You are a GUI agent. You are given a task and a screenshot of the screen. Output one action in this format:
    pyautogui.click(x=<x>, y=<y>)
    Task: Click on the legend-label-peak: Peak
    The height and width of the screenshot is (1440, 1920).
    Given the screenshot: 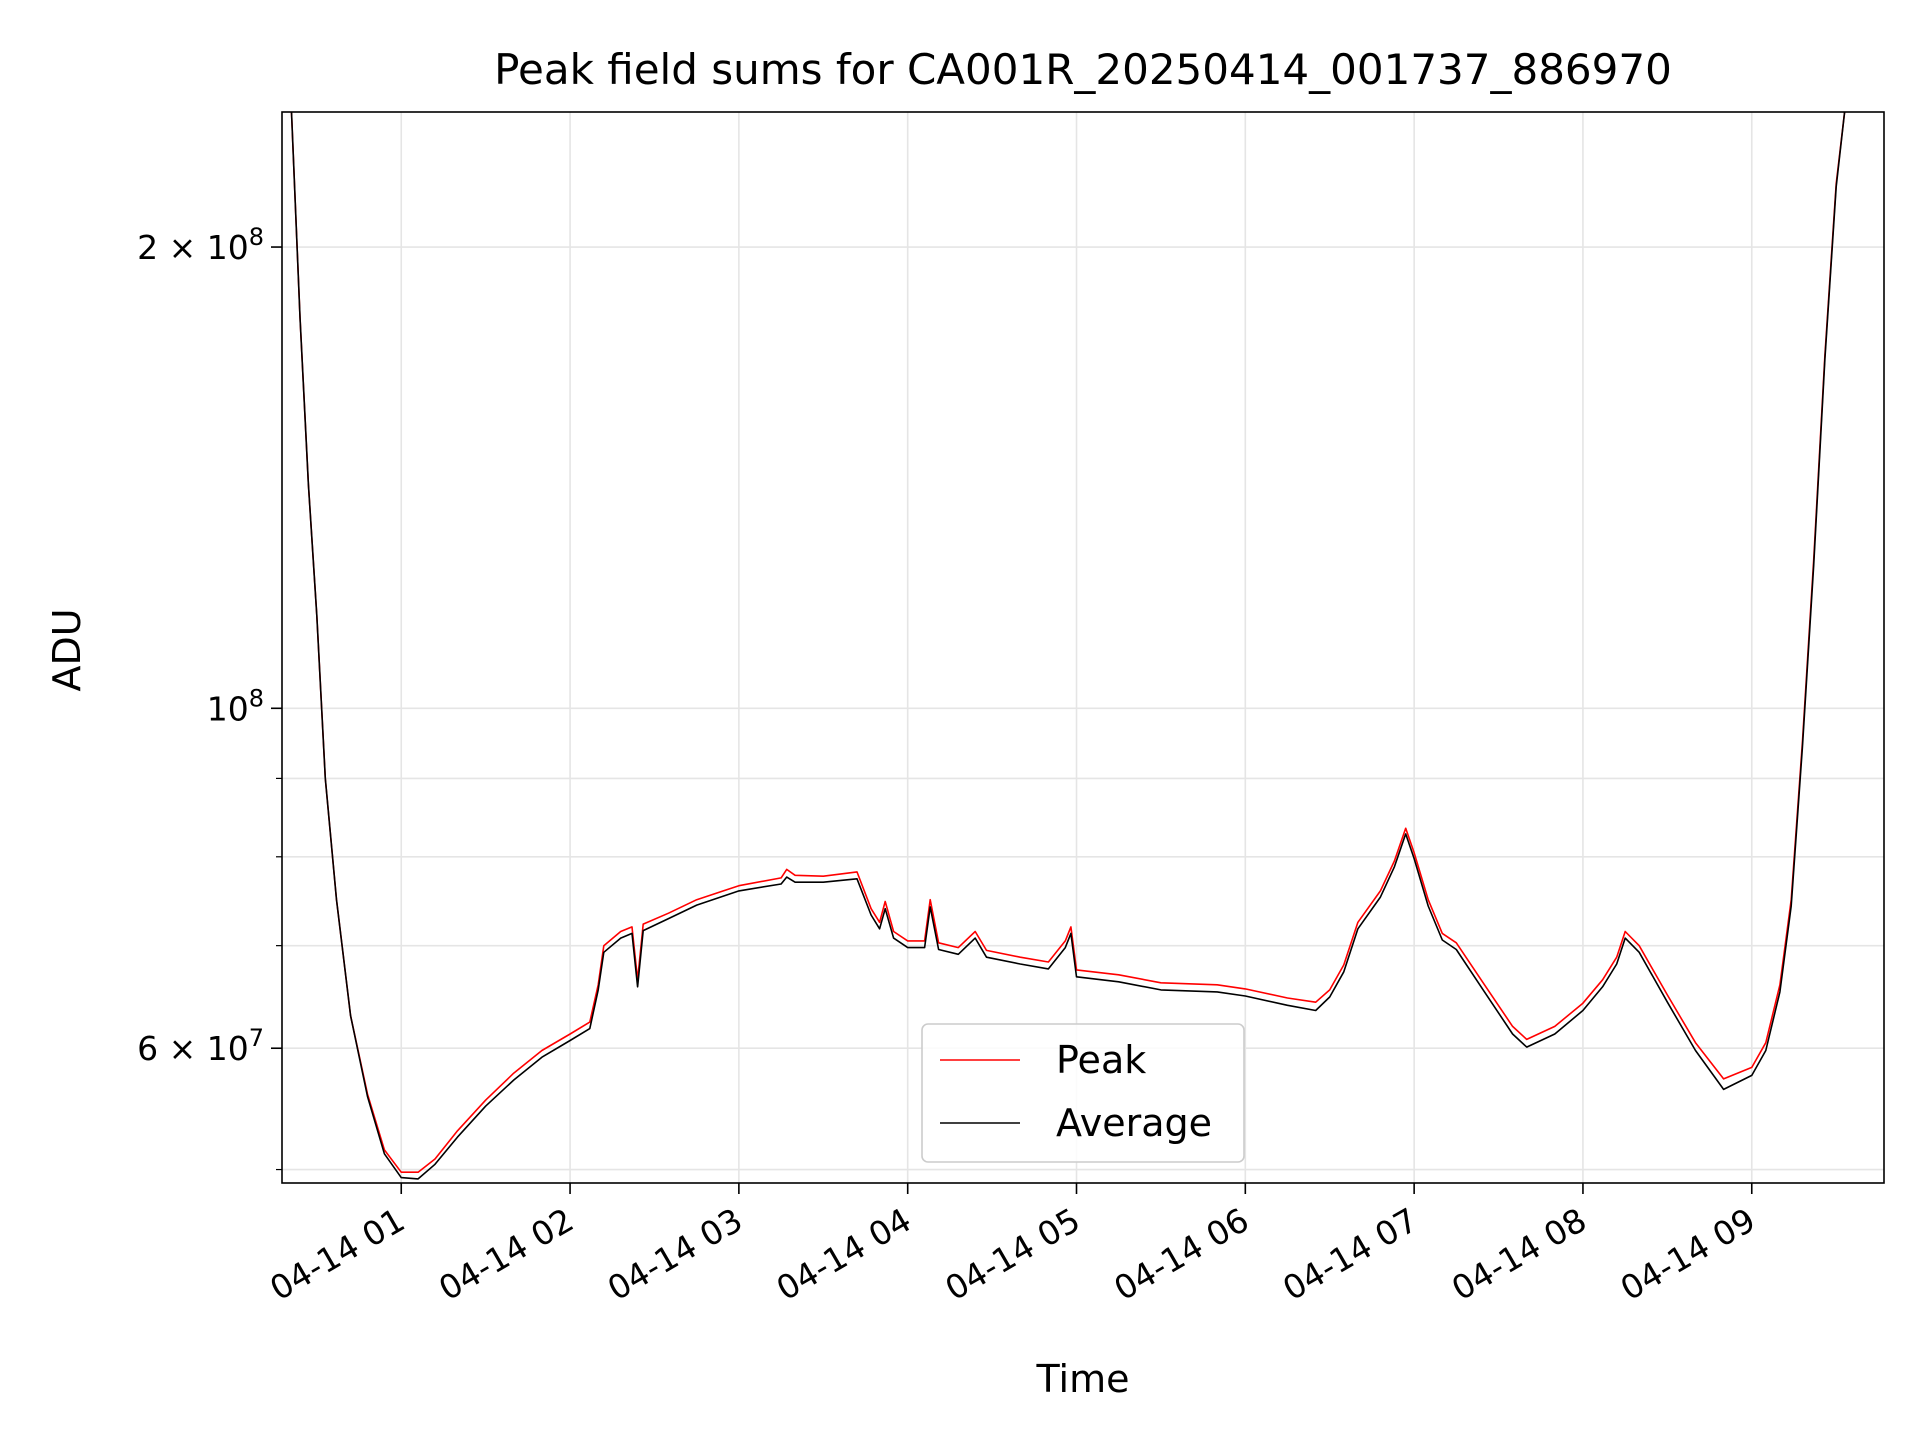 What is the action you would take?
    pyautogui.click(x=1101, y=1060)
    